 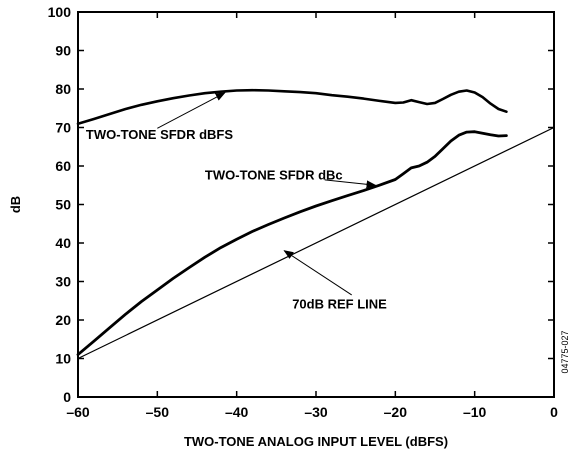 I want to click on y-tick-label: 20, so click(x=63, y=320).